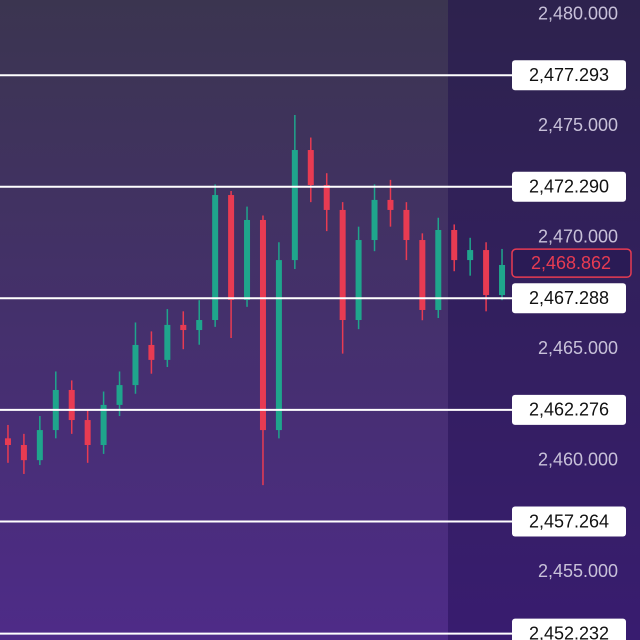 This screenshot has height=640, width=640. Describe the element at coordinates (578, 125) in the screenshot. I see `y-tick-label: 2,475.000` at that location.